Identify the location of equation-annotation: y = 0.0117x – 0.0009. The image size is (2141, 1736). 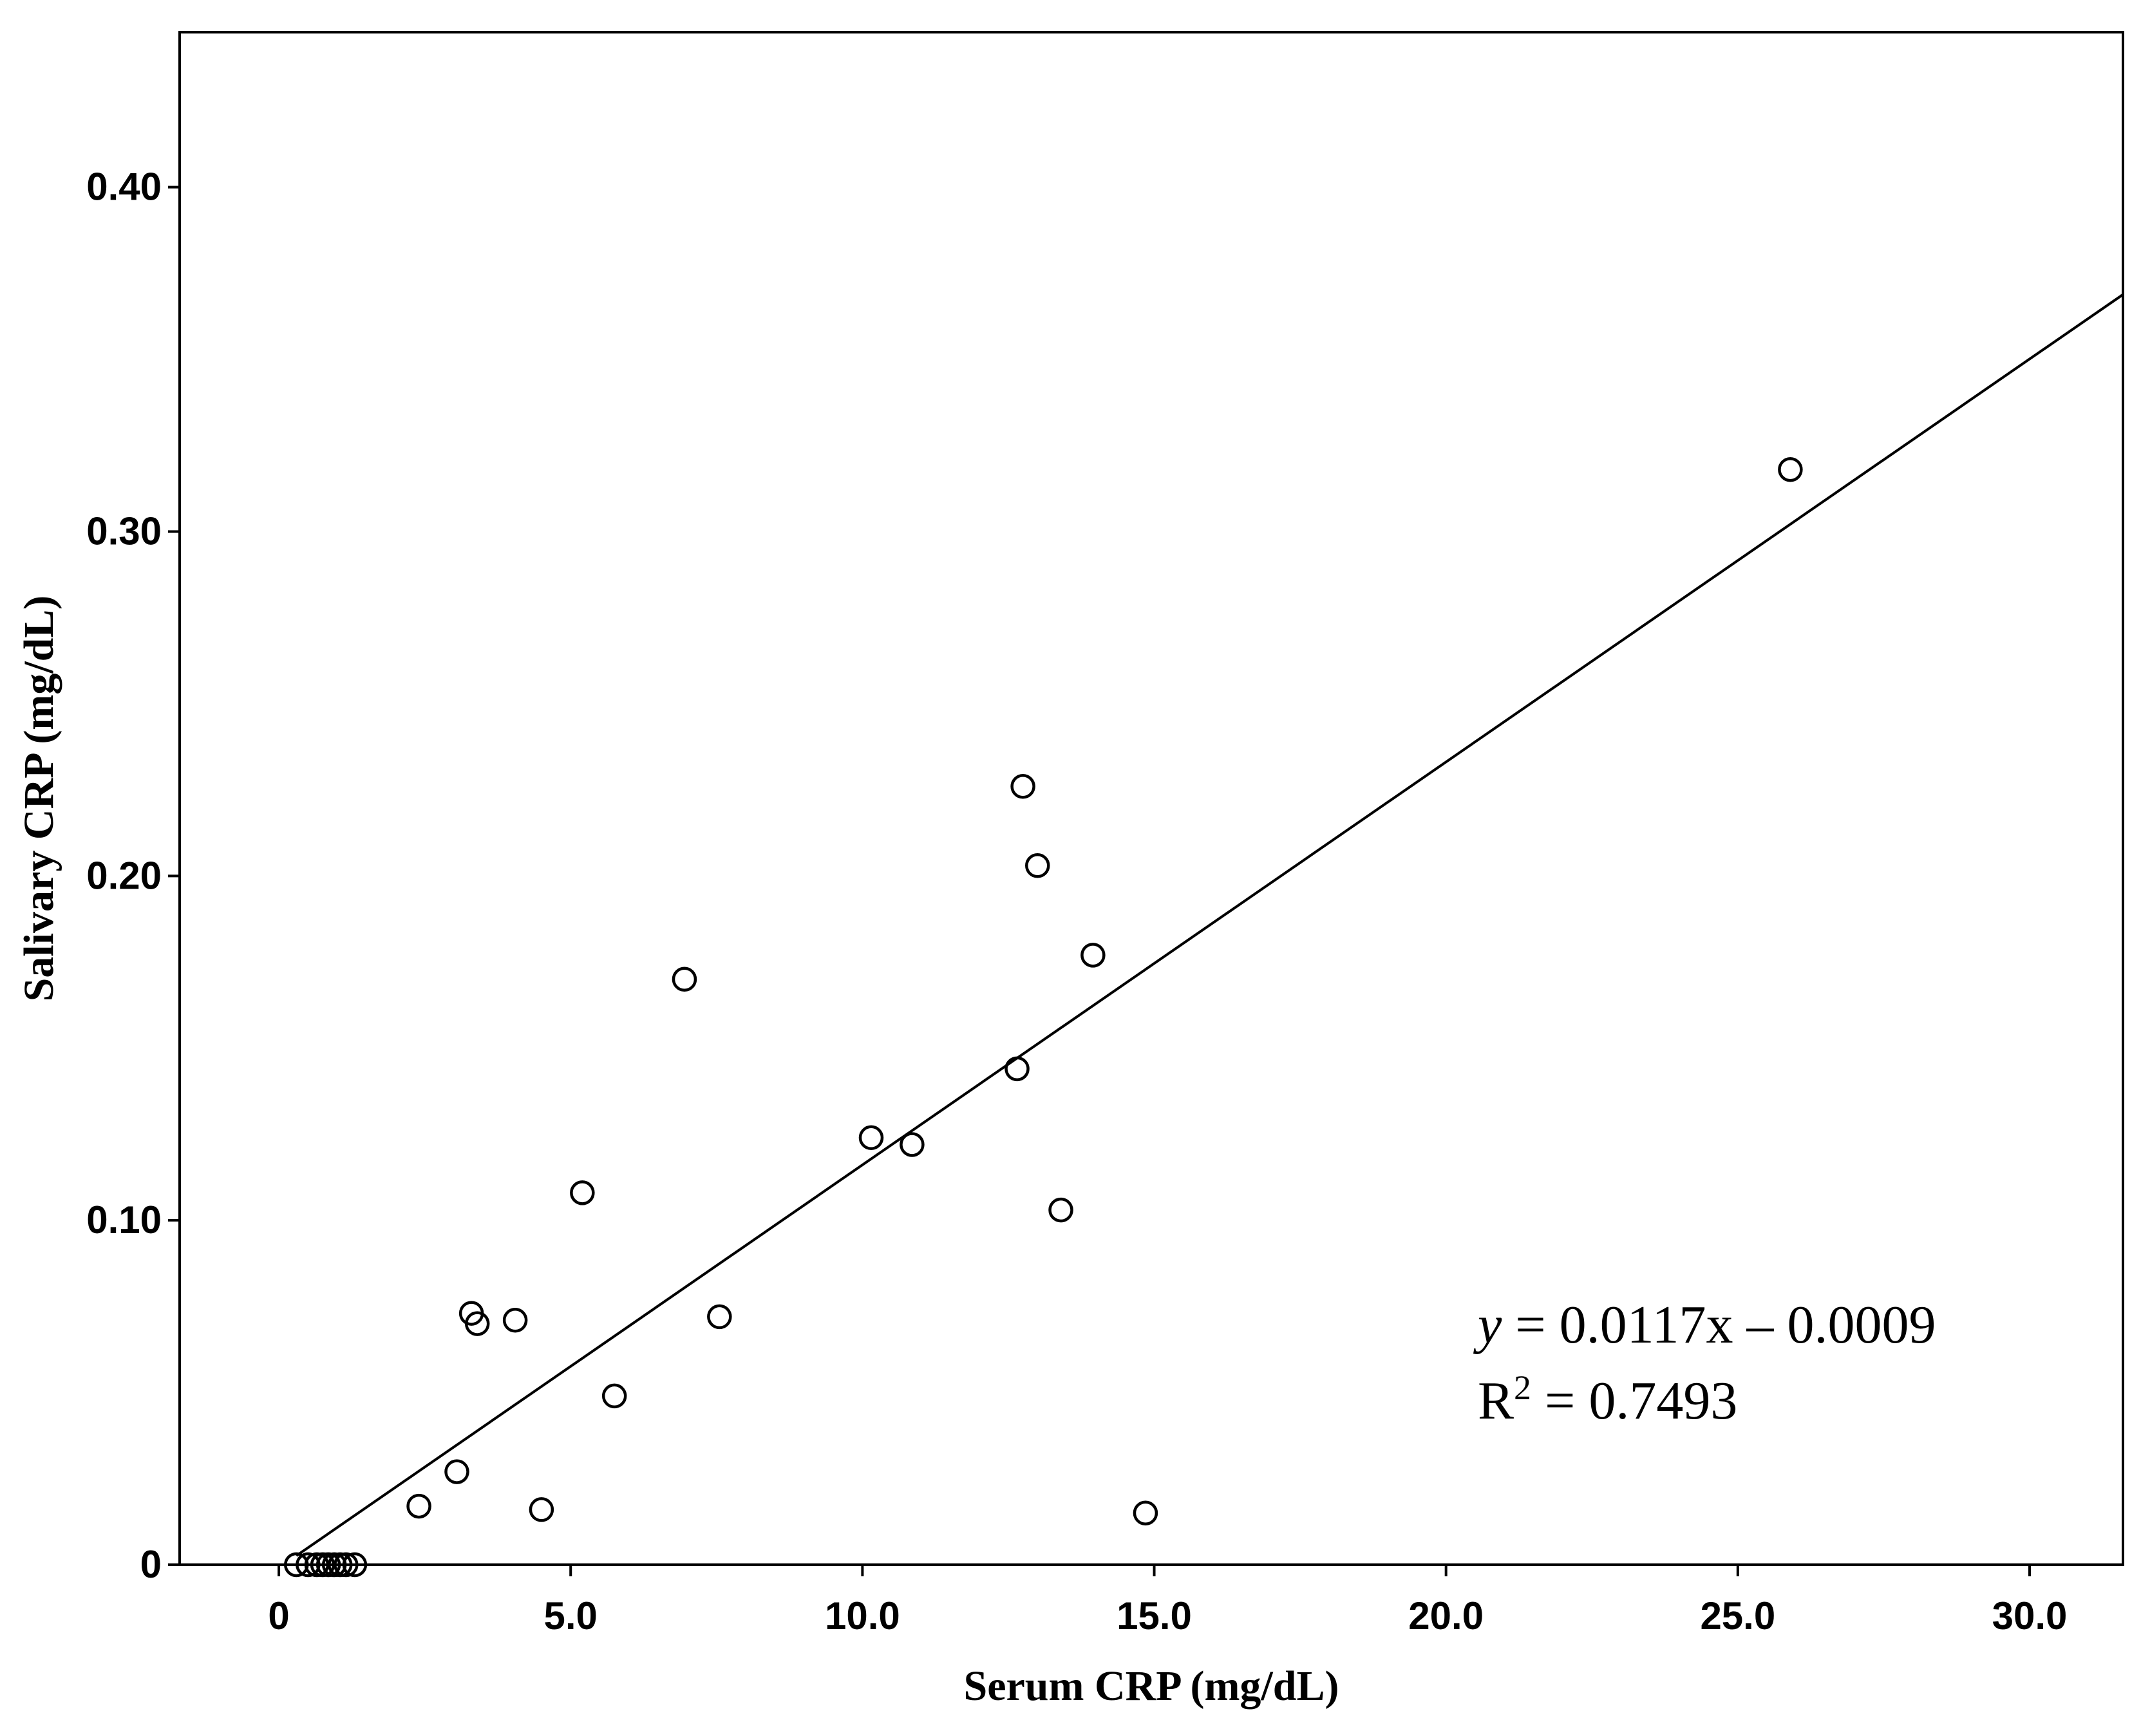
(1704, 1325).